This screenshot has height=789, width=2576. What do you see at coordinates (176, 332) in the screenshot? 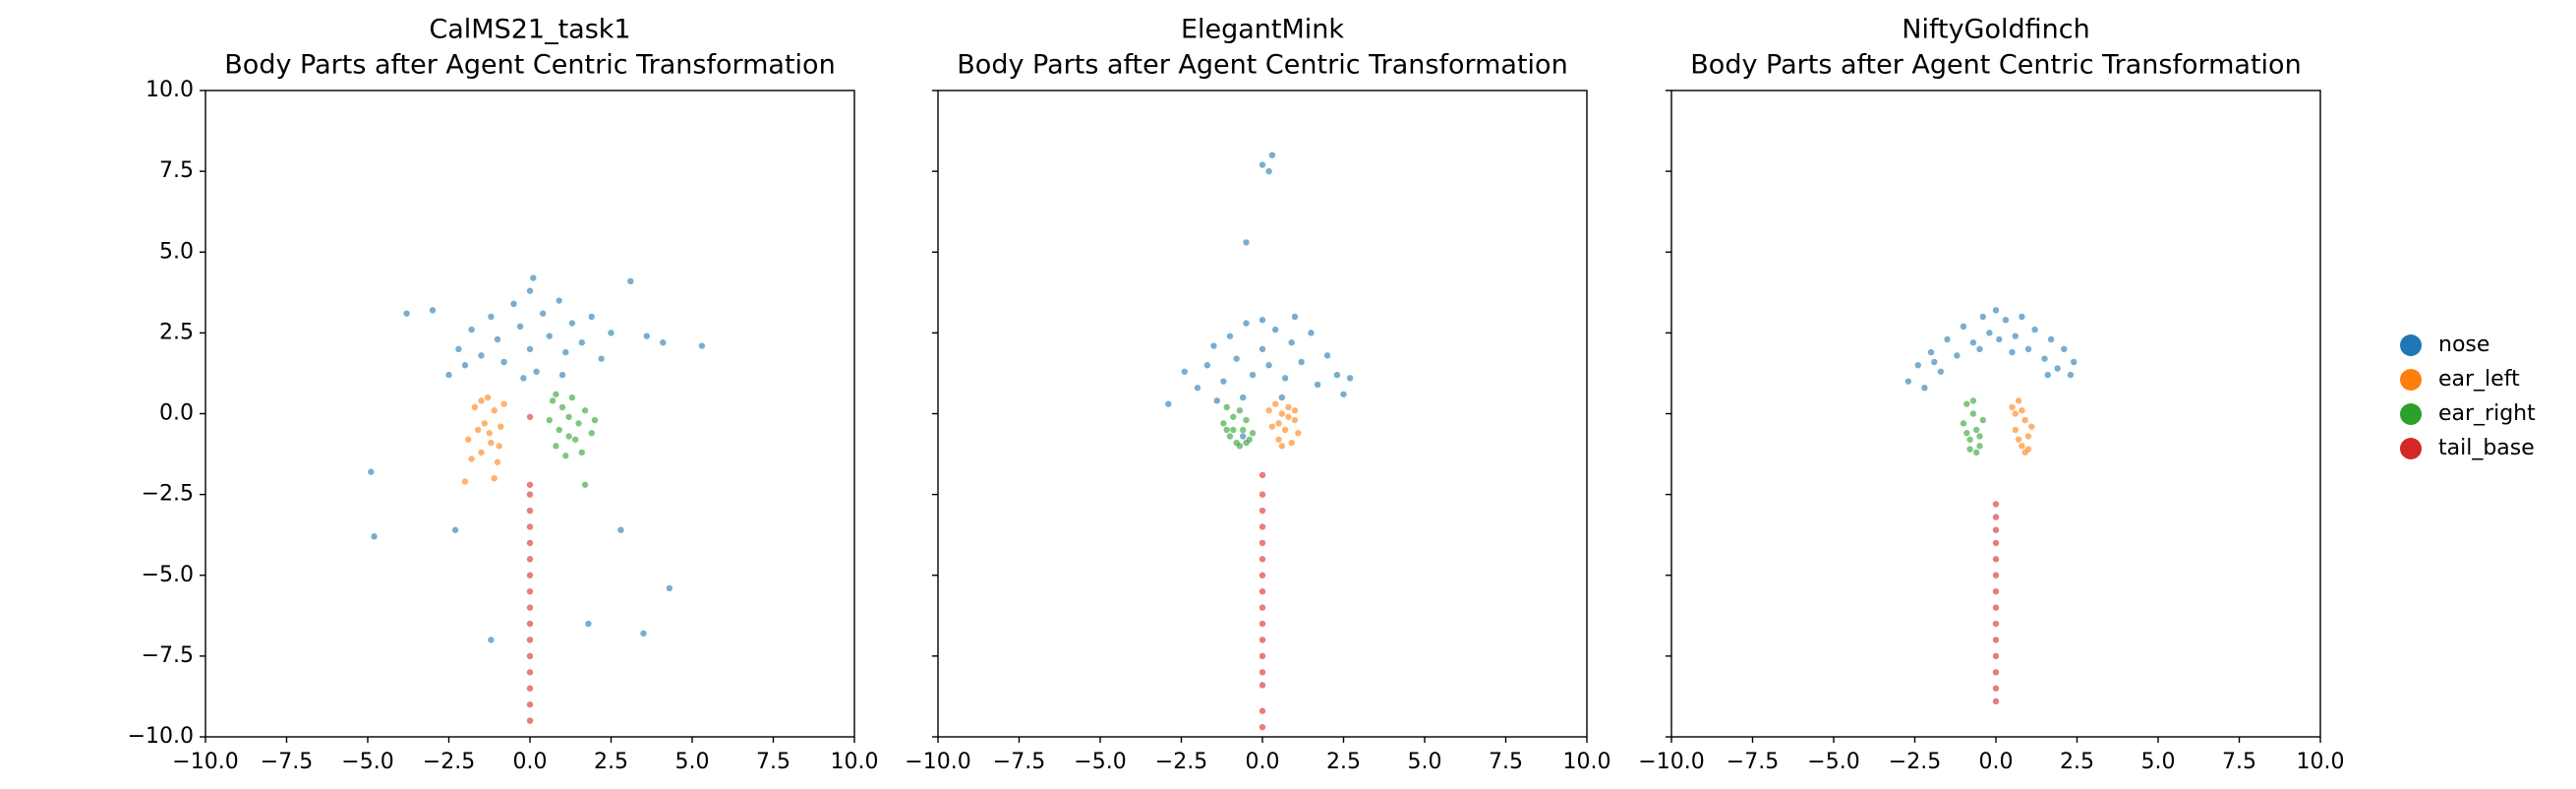
I see `y-tick-label: 2.5` at bounding box center [176, 332].